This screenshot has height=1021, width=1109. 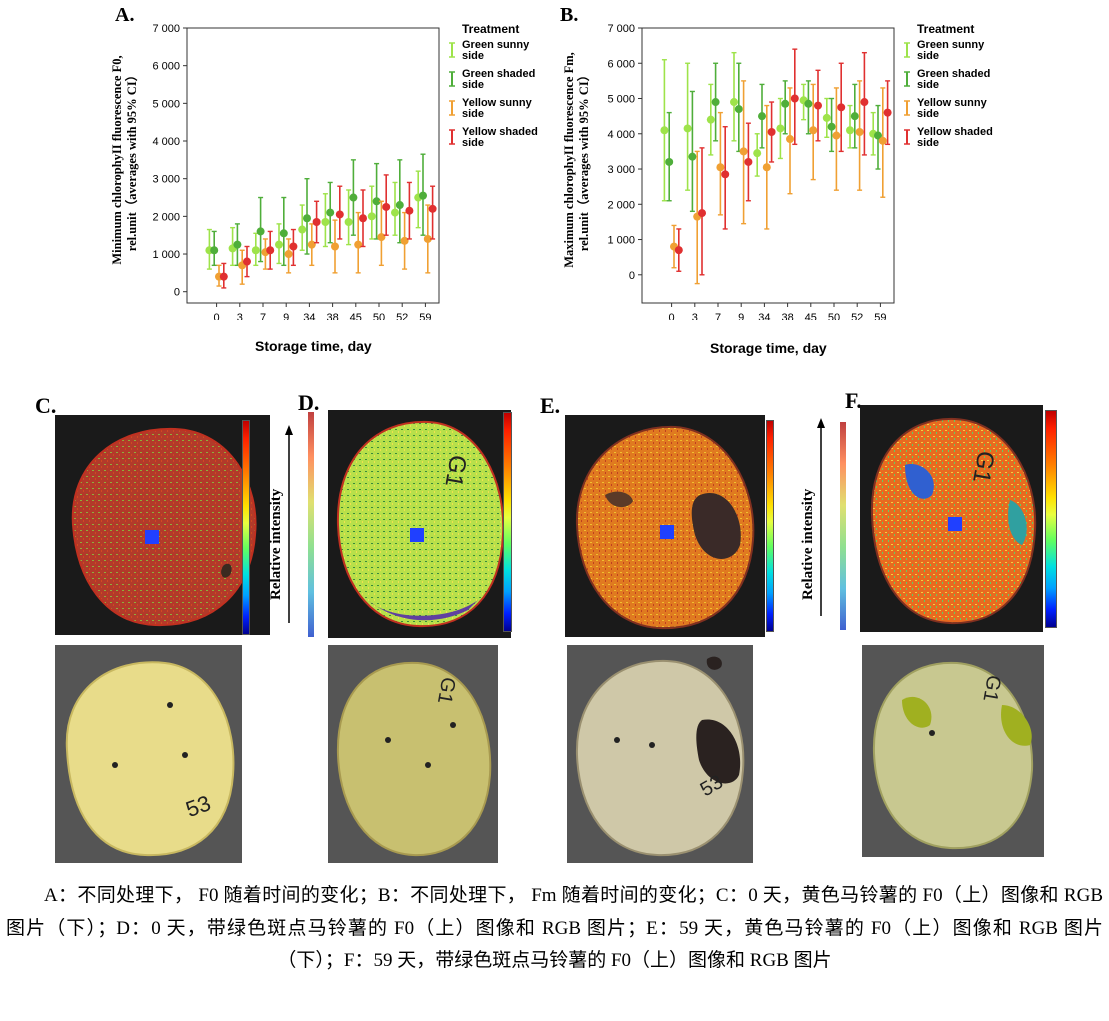 What do you see at coordinates (621, 100) in the screenshot?
I see `chart-b-ytick-label: 5 000` at bounding box center [621, 100].